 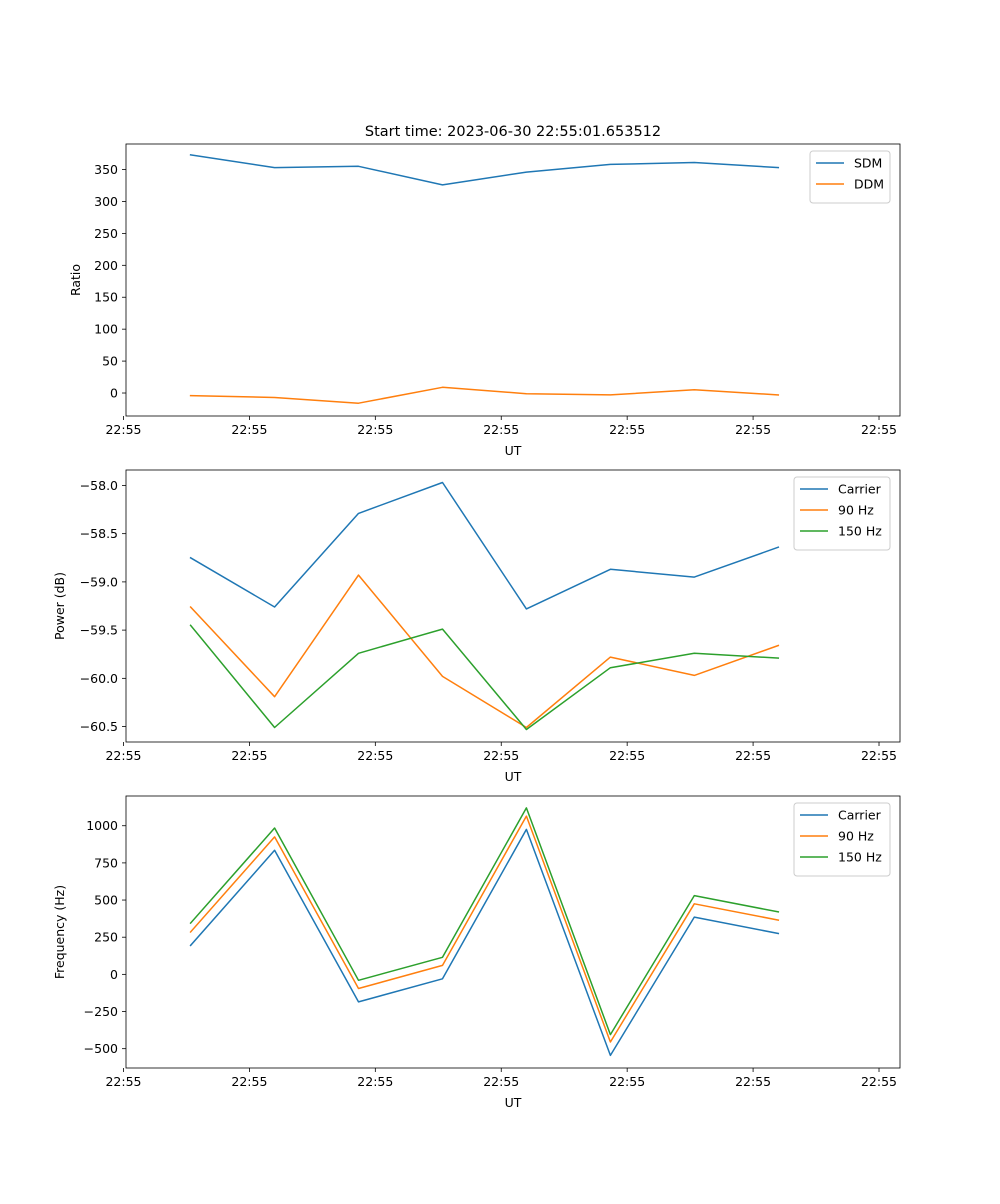 I want to click on frequency-series-1-line, so click(x=484, y=929).